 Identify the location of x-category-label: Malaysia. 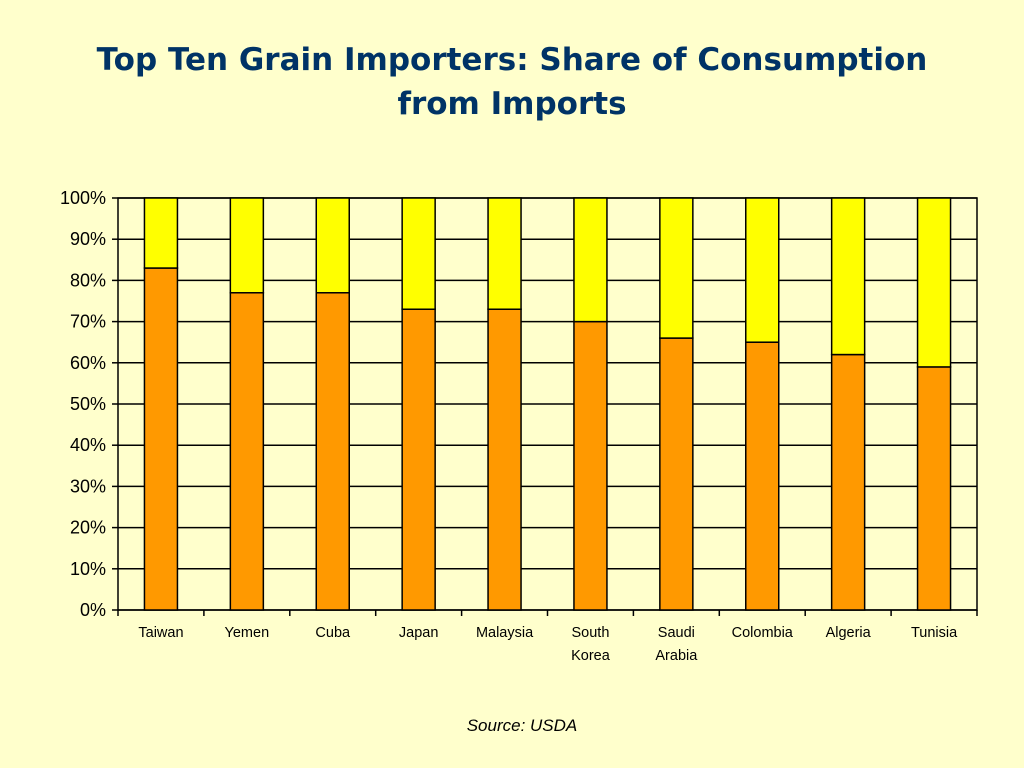
(505, 633).